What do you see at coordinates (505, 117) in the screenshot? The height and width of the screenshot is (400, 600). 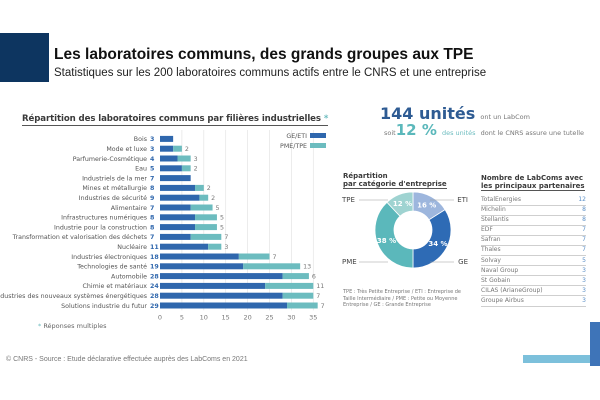 I see `units-text: ont un LabCom` at bounding box center [505, 117].